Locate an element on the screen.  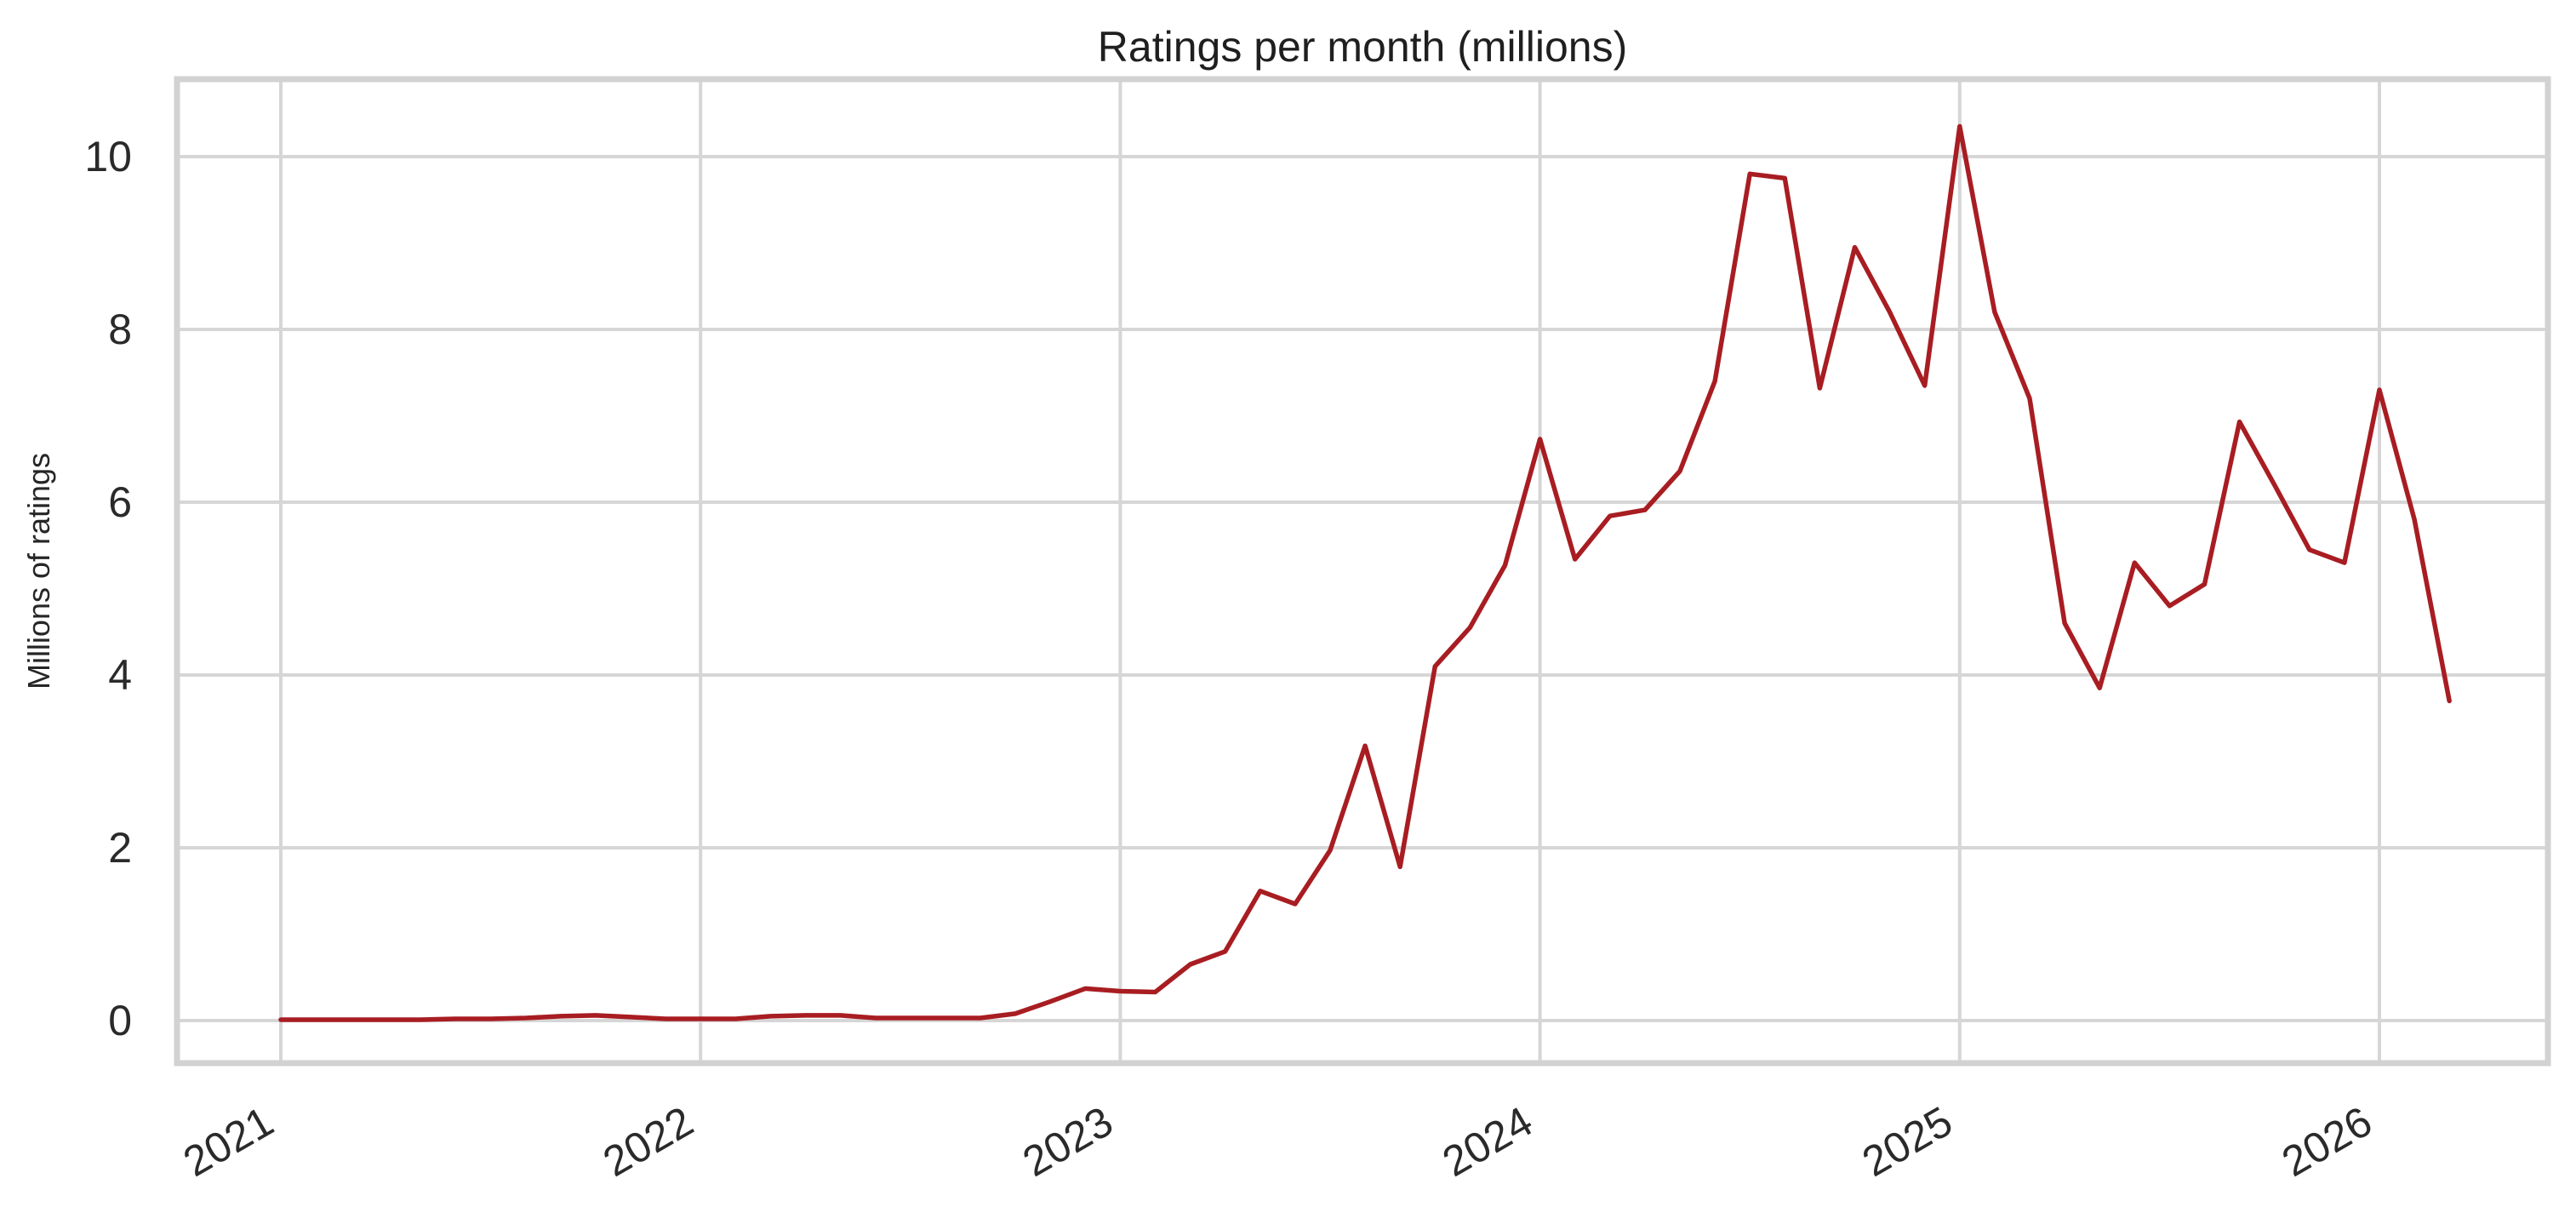
y-axis-label: Millions of ratings is located at coordinates (38, 571).